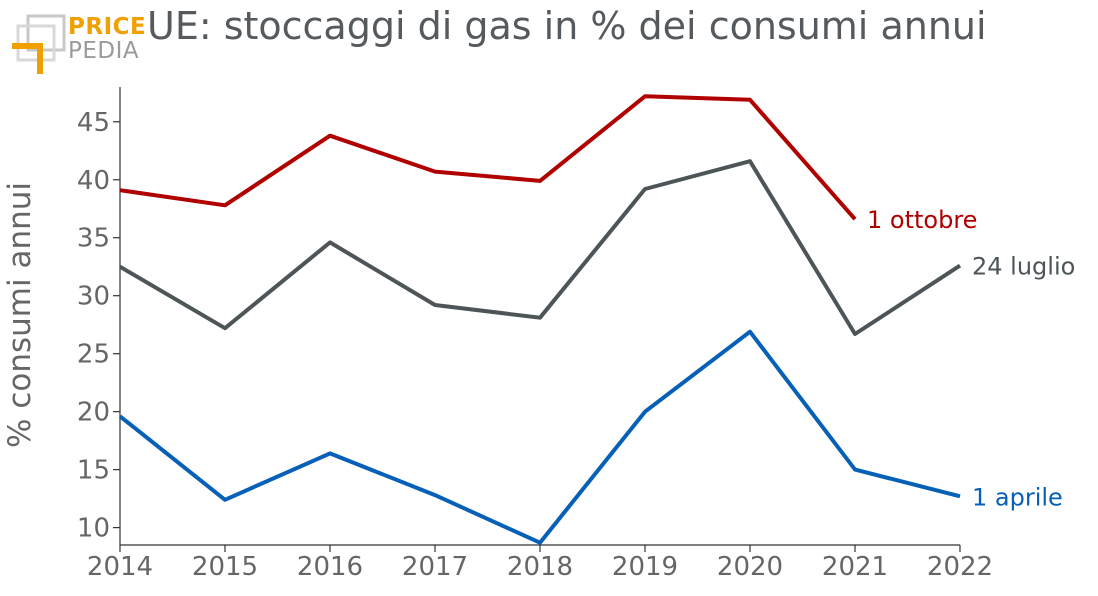 This screenshot has height=596, width=1098. What do you see at coordinates (330, 567) in the screenshot?
I see `x-tick-label: 2016` at bounding box center [330, 567].